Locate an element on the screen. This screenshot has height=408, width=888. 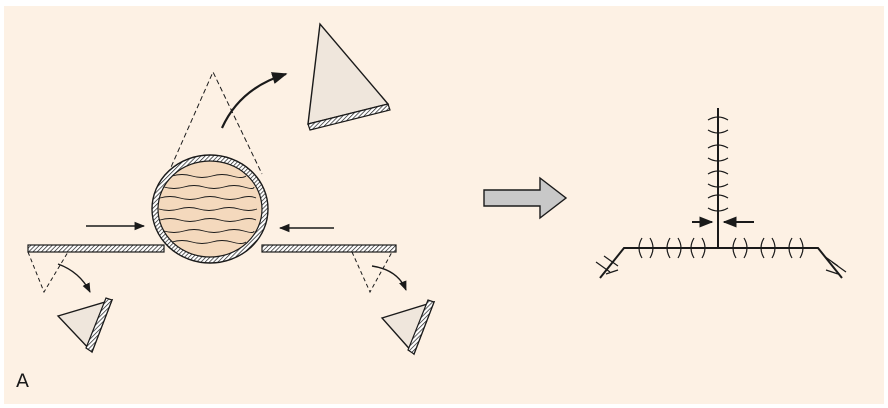
horizontal-incision is located at coordinates (721, 263).